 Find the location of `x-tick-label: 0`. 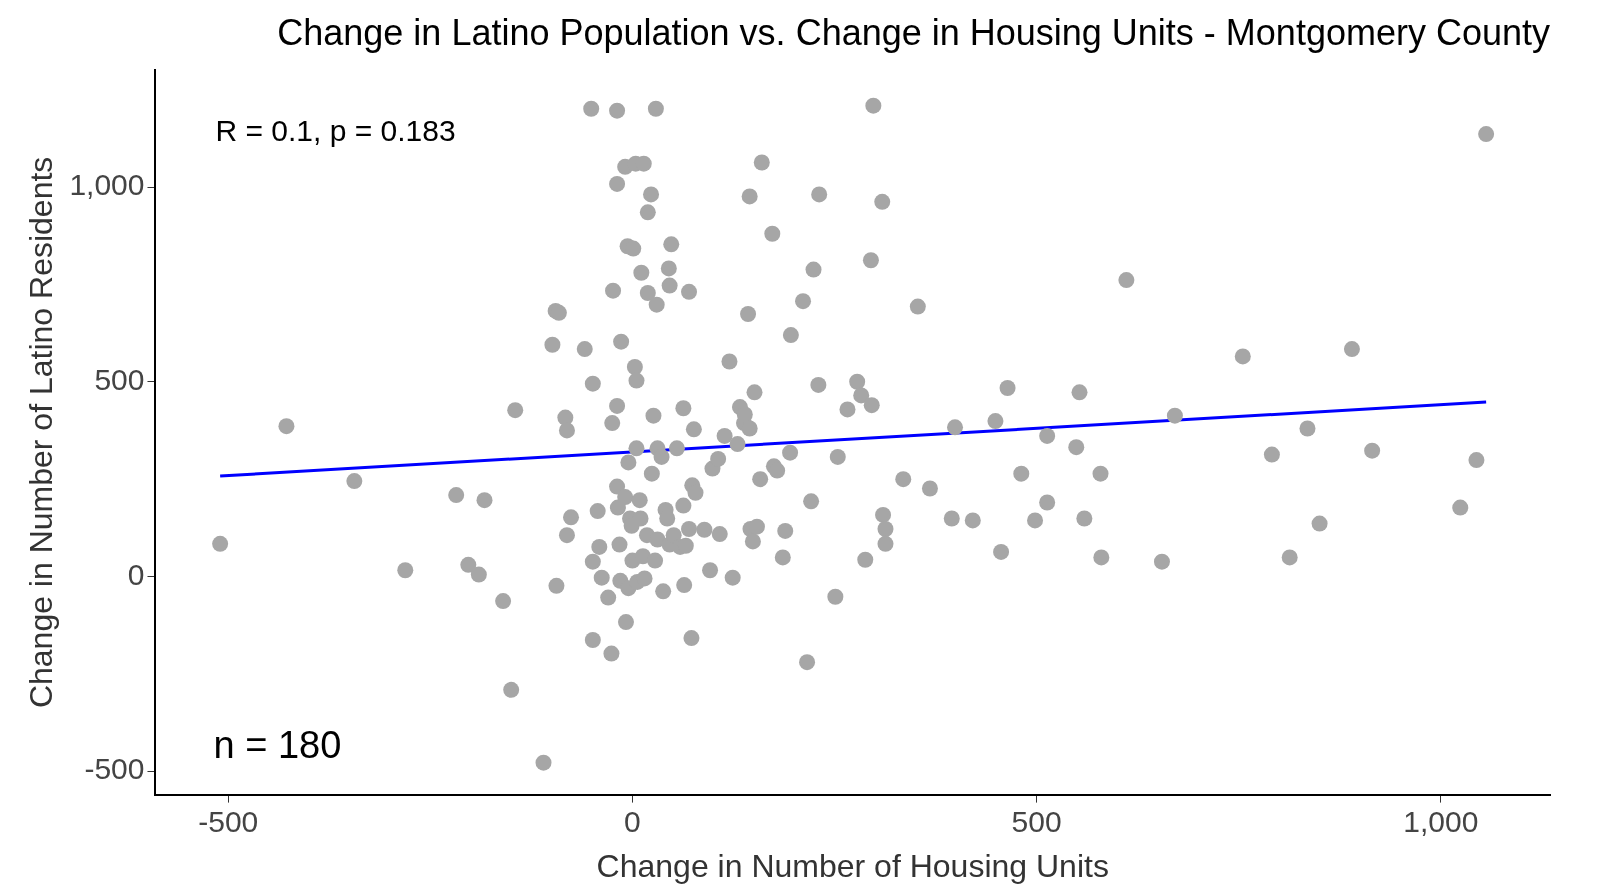

x-tick-label: 0 is located at coordinates (632, 821).